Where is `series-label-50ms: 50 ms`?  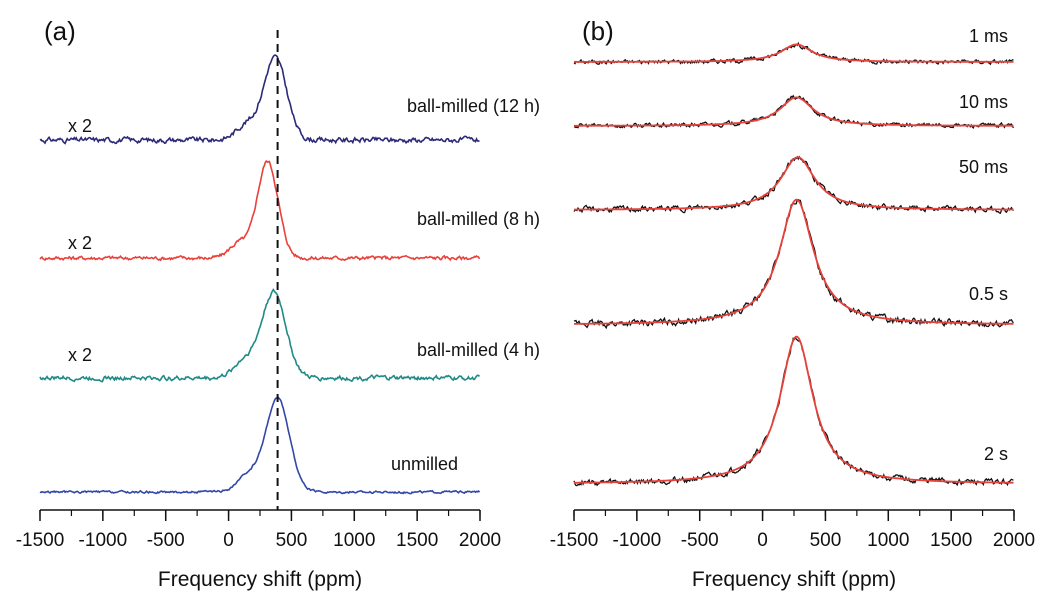
series-label-50ms: 50 ms is located at coordinates (983, 167).